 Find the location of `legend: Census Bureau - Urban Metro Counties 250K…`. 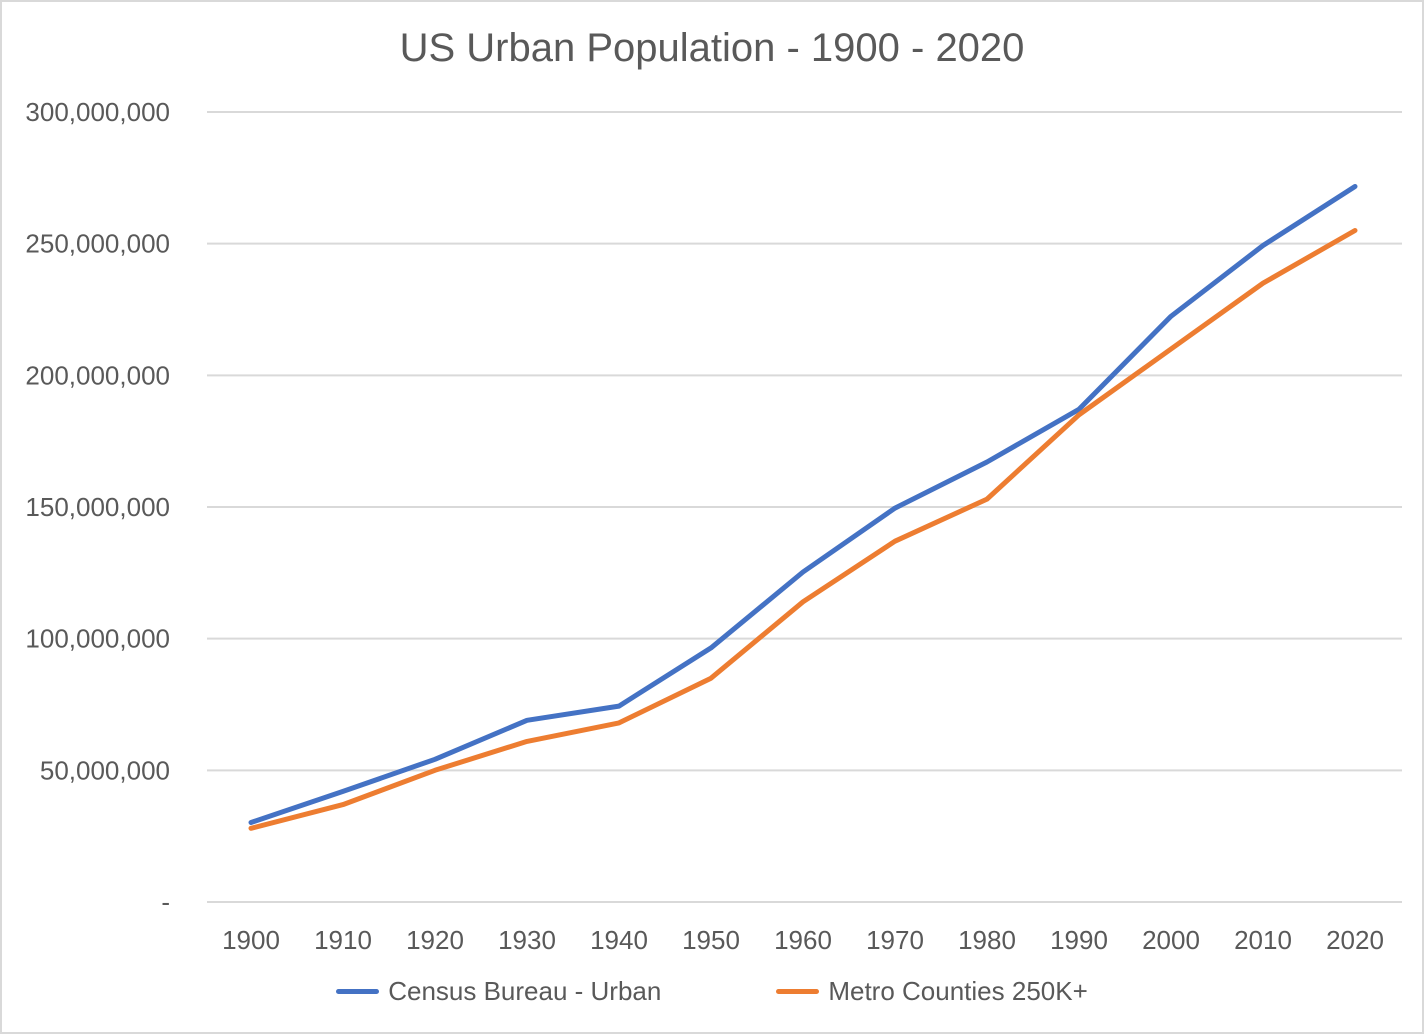

legend: Census Bureau - Urban Metro Counties 250K… is located at coordinates (712, 991).